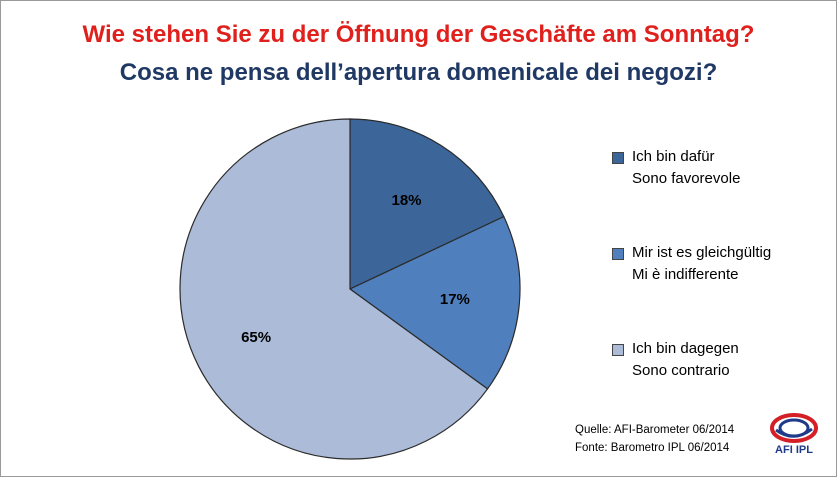  I want to click on legend-swatch-dagegen, so click(618, 350).